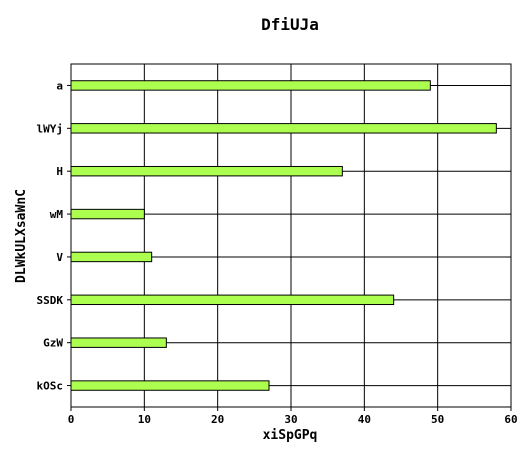 The height and width of the screenshot is (456, 532). Describe the element at coordinates (59, 85) in the screenshot. I see `y-tick-label: a` at that location.